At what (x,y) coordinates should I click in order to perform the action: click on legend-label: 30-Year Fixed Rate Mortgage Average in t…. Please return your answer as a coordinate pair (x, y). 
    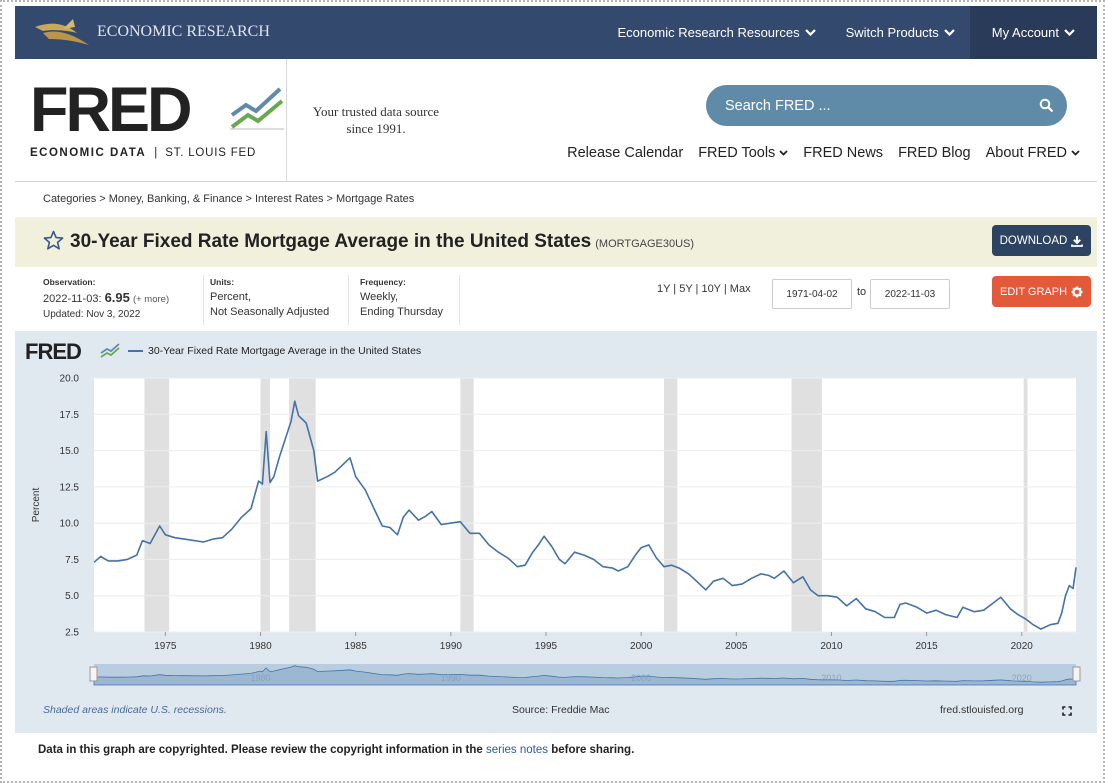
    Looking at the image, I should click on (285, 351).